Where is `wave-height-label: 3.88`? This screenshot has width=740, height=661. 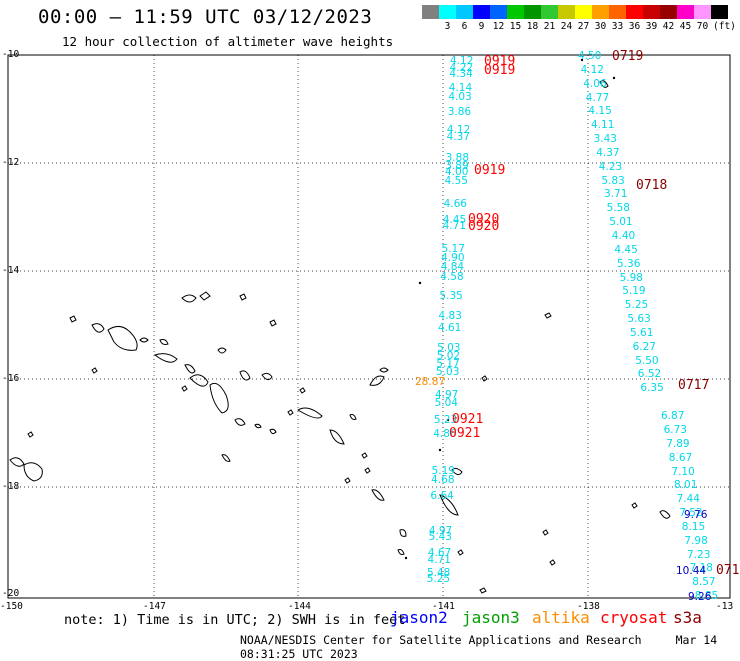
wave-height-label: 3.88 is located at coordinates (457, 158).